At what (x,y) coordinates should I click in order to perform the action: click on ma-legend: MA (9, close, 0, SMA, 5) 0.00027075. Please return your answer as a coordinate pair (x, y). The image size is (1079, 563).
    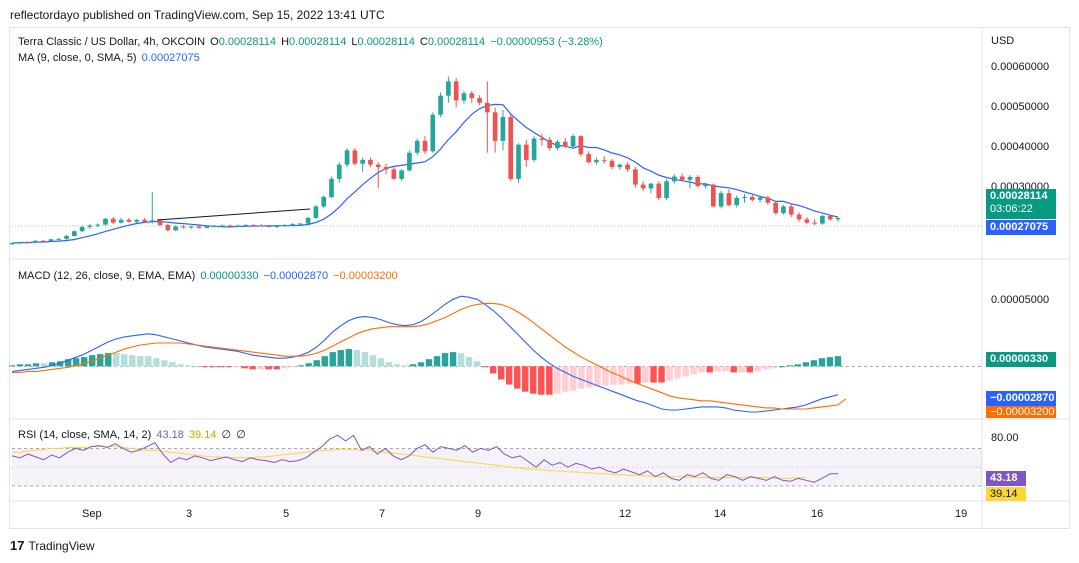
    Looking at the image, I should click on (110, 58).